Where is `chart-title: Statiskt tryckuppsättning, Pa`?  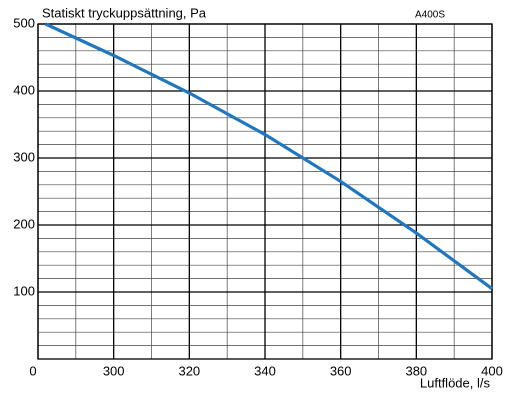 chart-title: Statiskt tryckuppsättning, Pa is located at coordinates (124, 12).